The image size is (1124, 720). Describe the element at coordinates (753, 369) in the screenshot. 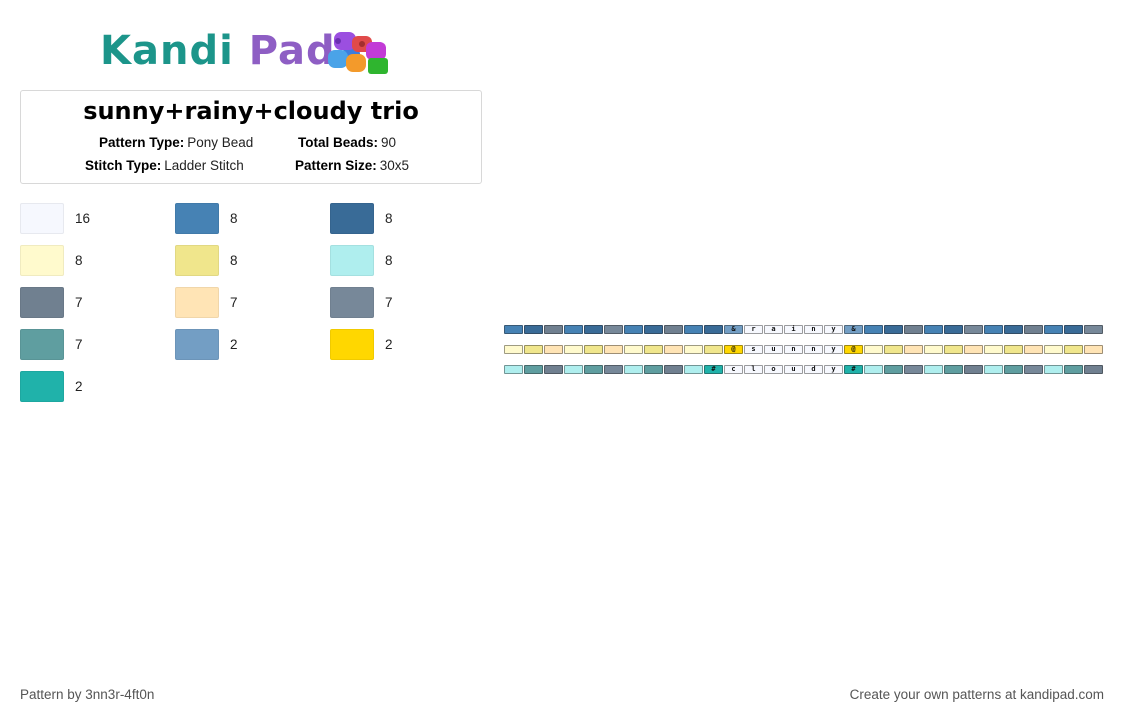

I see `bead: l` at that location.